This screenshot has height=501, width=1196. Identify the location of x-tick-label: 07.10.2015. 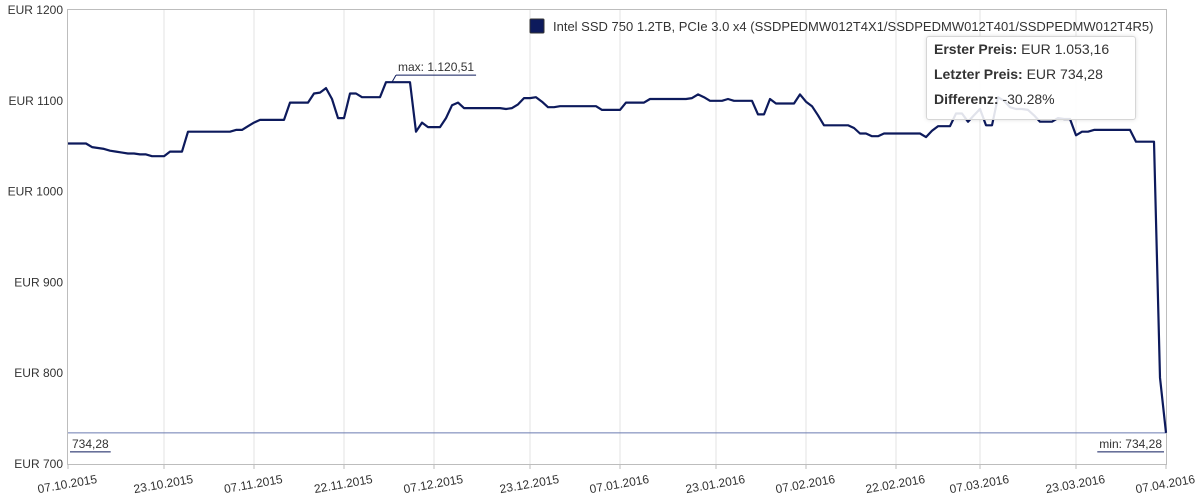
(68, 484).